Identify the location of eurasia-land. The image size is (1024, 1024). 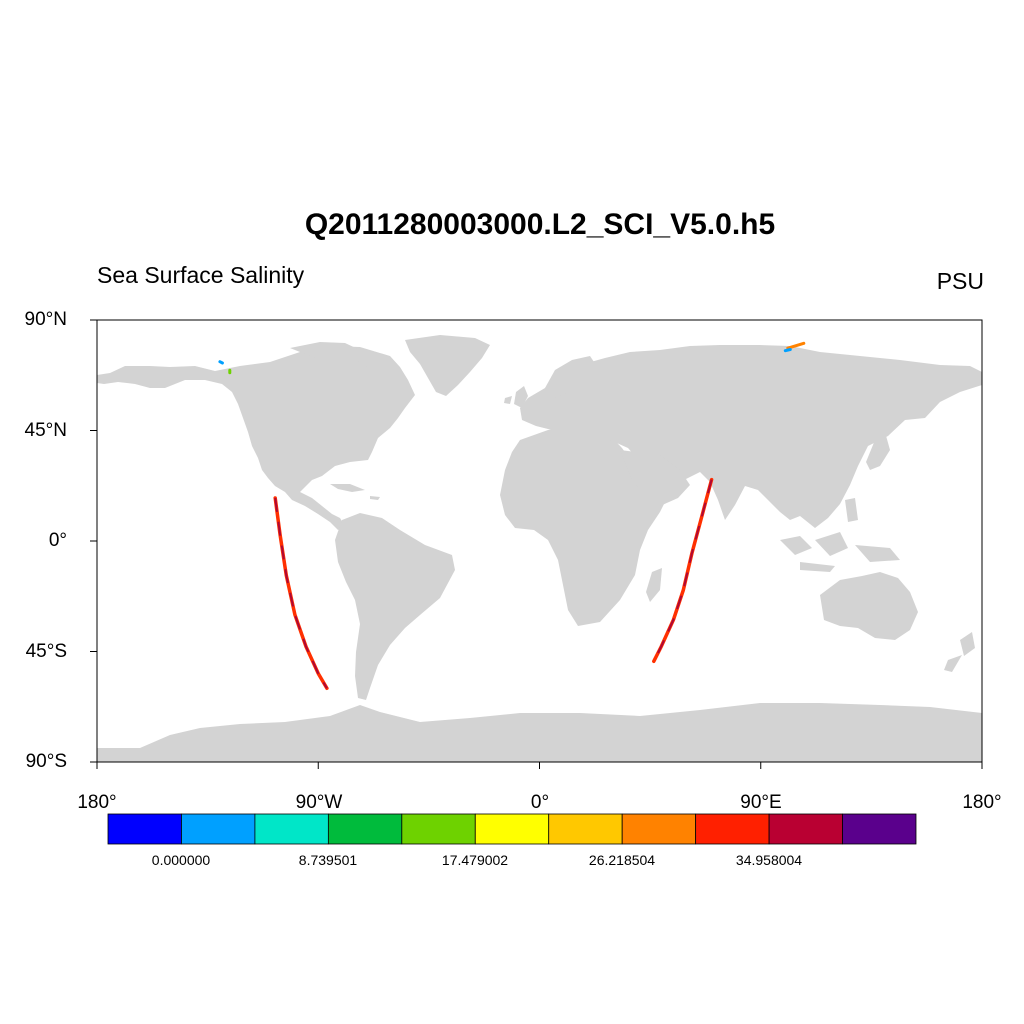
(751, 436).